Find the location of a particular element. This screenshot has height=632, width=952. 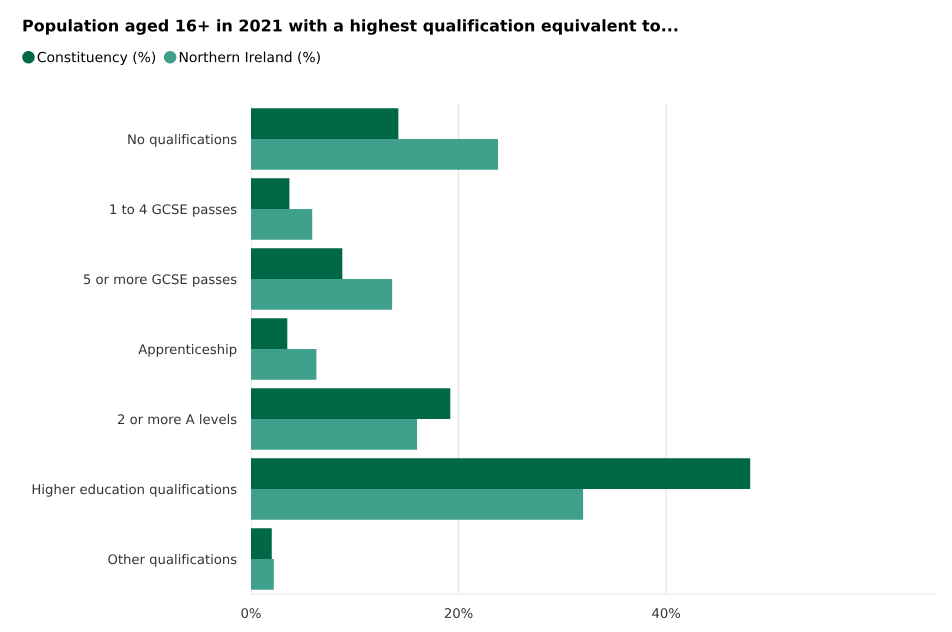

y-tick-label: Higher education qualifications is located at coordinates (134, 490).